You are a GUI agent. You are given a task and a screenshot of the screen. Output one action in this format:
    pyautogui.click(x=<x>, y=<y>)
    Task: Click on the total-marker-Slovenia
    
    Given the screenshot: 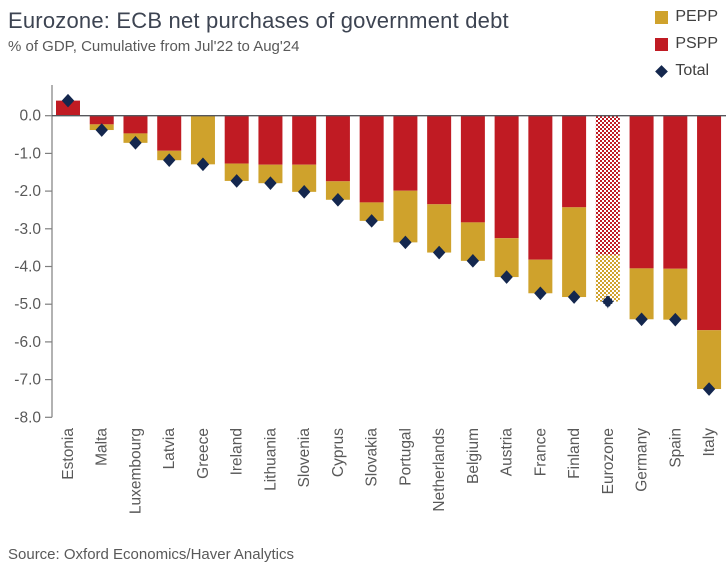 What is the action you would take?
    pyautogui.click(x=304, y=192)
    